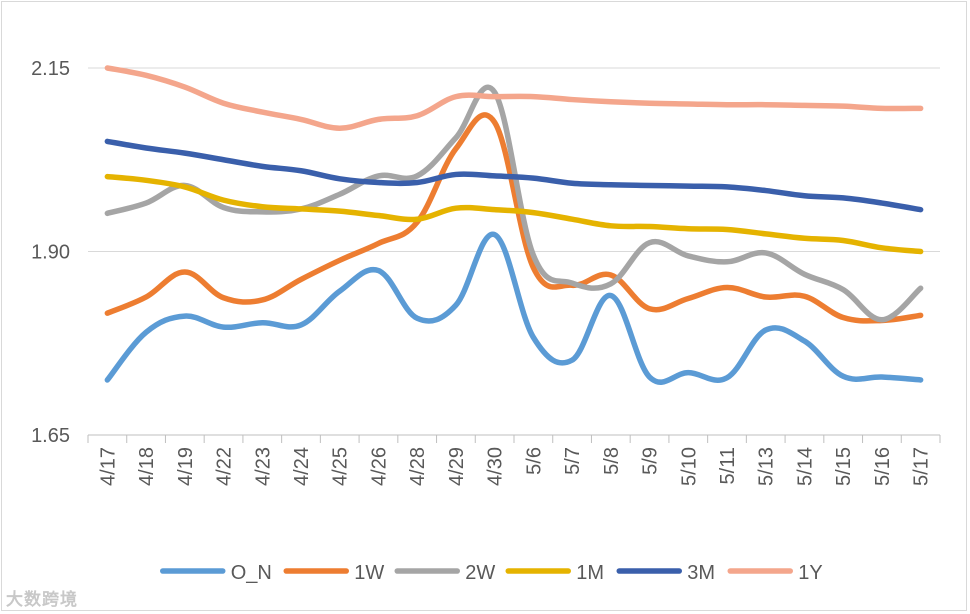 The image size is (970, 614). I want to click on x-tick-label: 5/7, so click(573, 461).